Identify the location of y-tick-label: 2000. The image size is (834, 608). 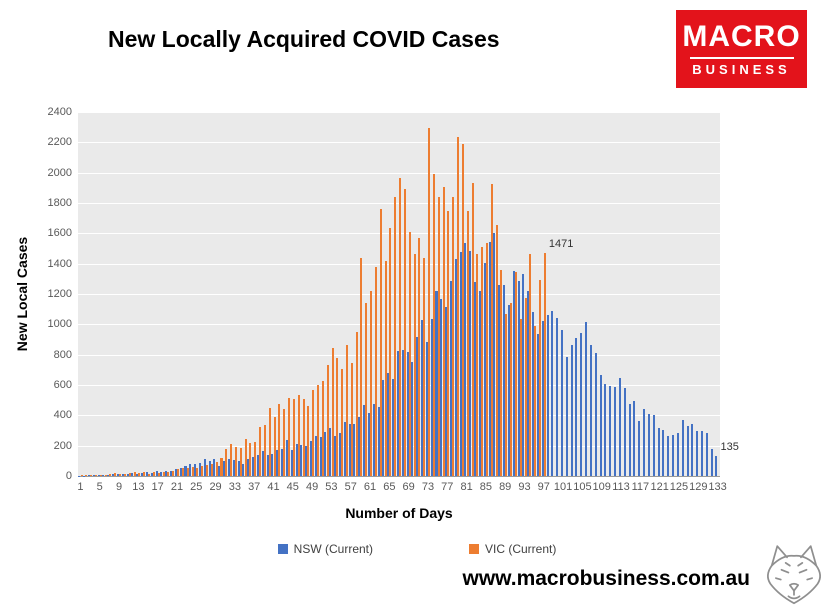
(59, 172).